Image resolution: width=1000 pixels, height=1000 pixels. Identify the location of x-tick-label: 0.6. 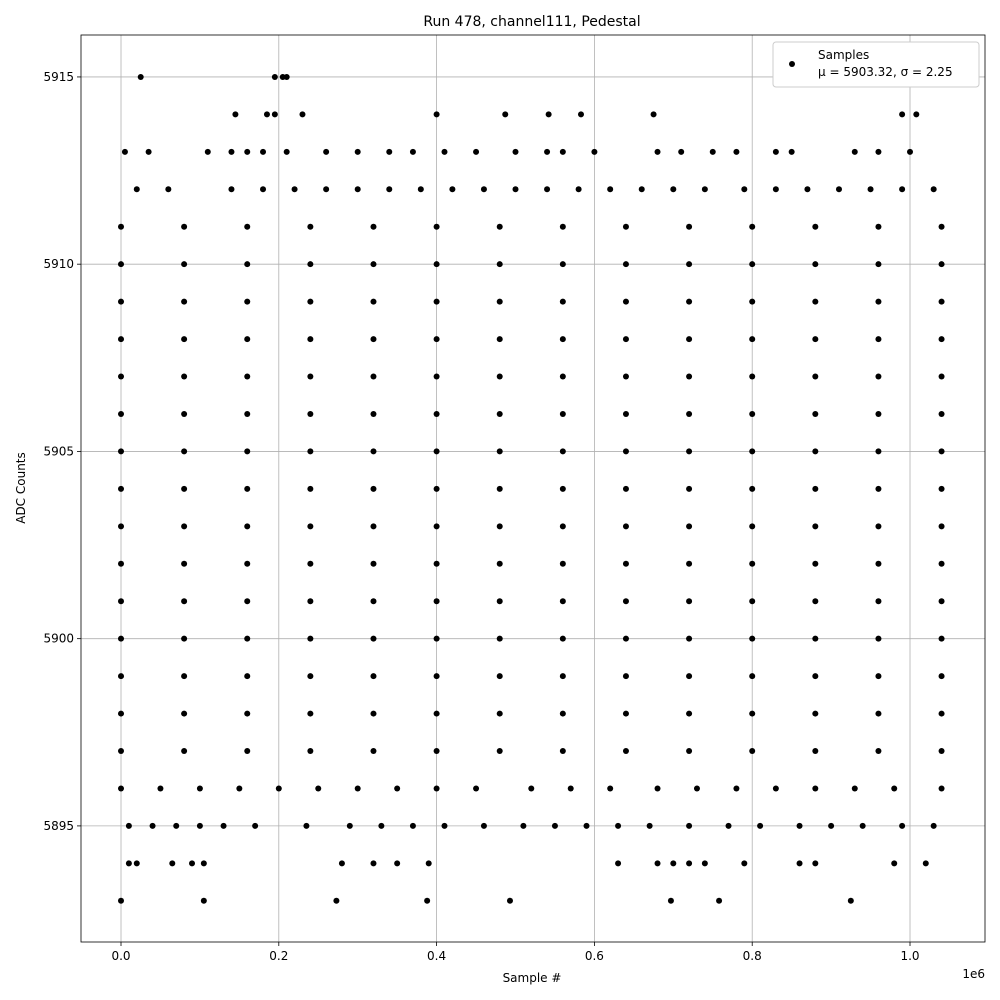
(594, 956).